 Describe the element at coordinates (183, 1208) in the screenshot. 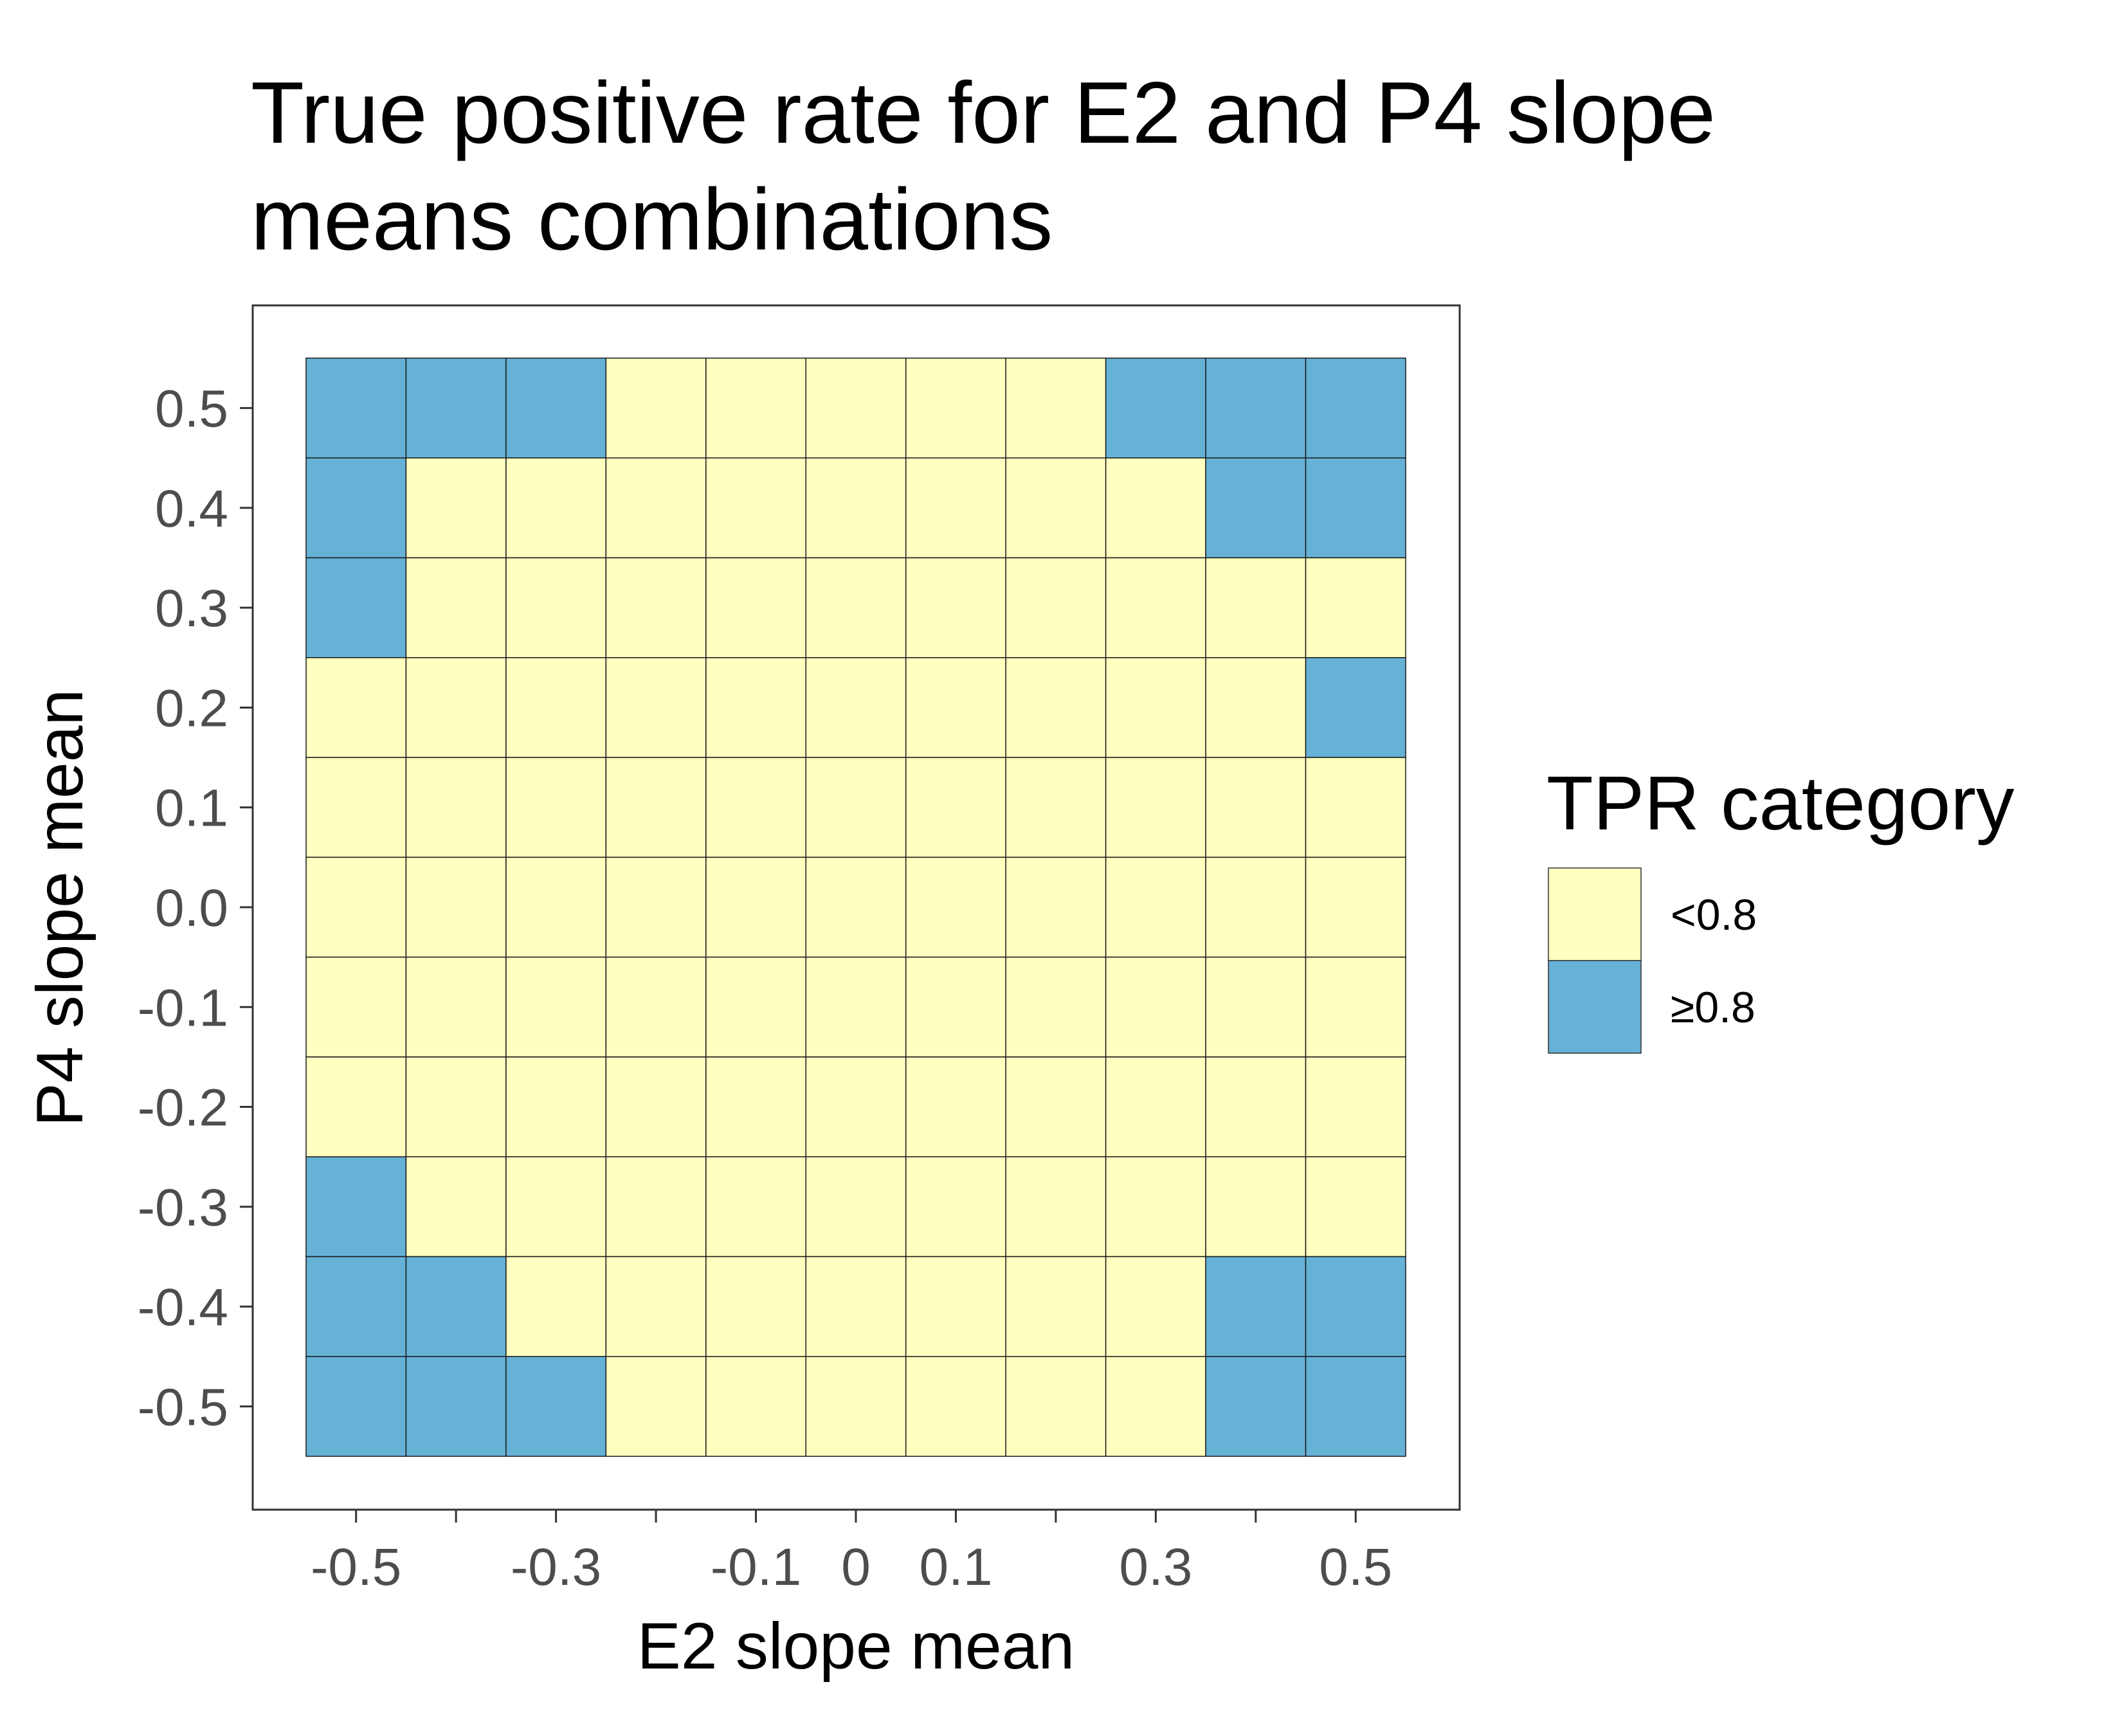

I see `y-tick-label: -0.3` at that location.